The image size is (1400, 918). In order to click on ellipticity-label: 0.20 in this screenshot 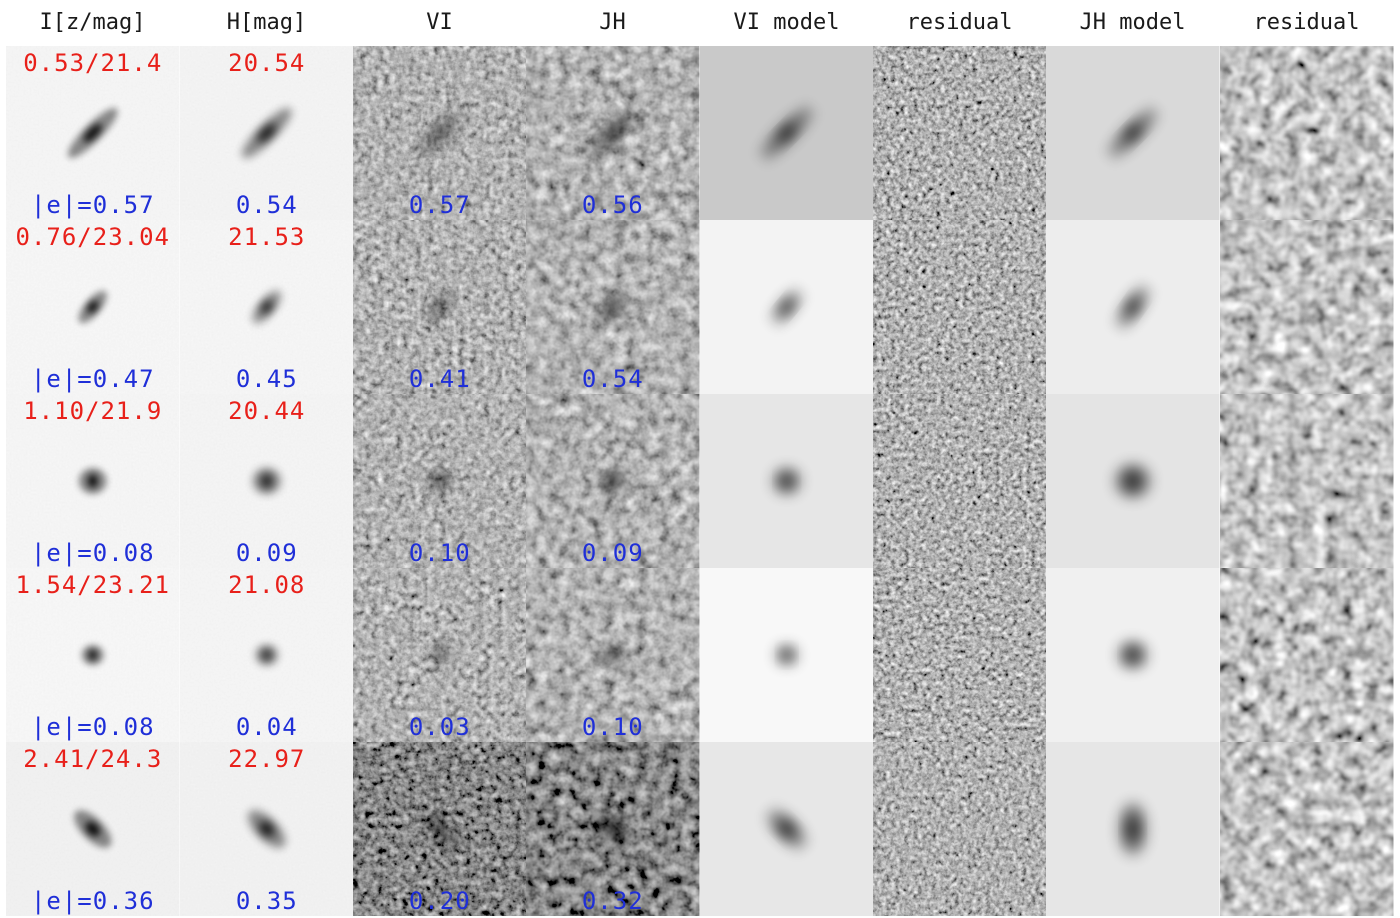, I will do `click(439, 901)`.